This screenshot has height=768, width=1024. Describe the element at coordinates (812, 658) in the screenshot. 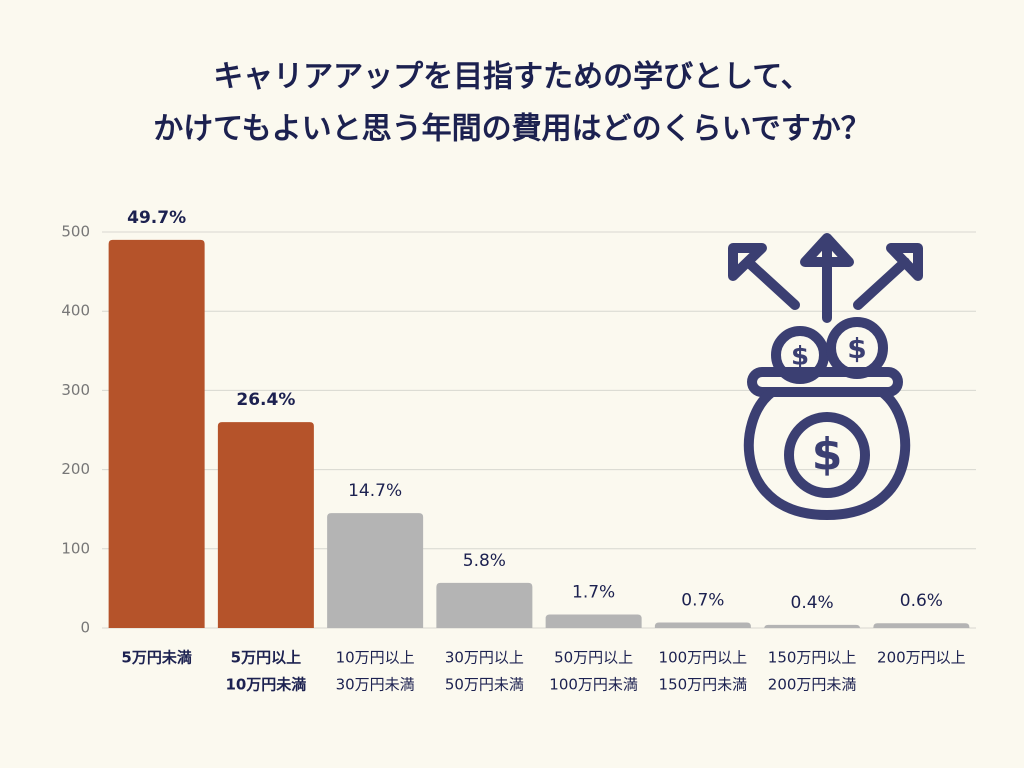

I see `x-tick-label: 150万円以上` at that location.